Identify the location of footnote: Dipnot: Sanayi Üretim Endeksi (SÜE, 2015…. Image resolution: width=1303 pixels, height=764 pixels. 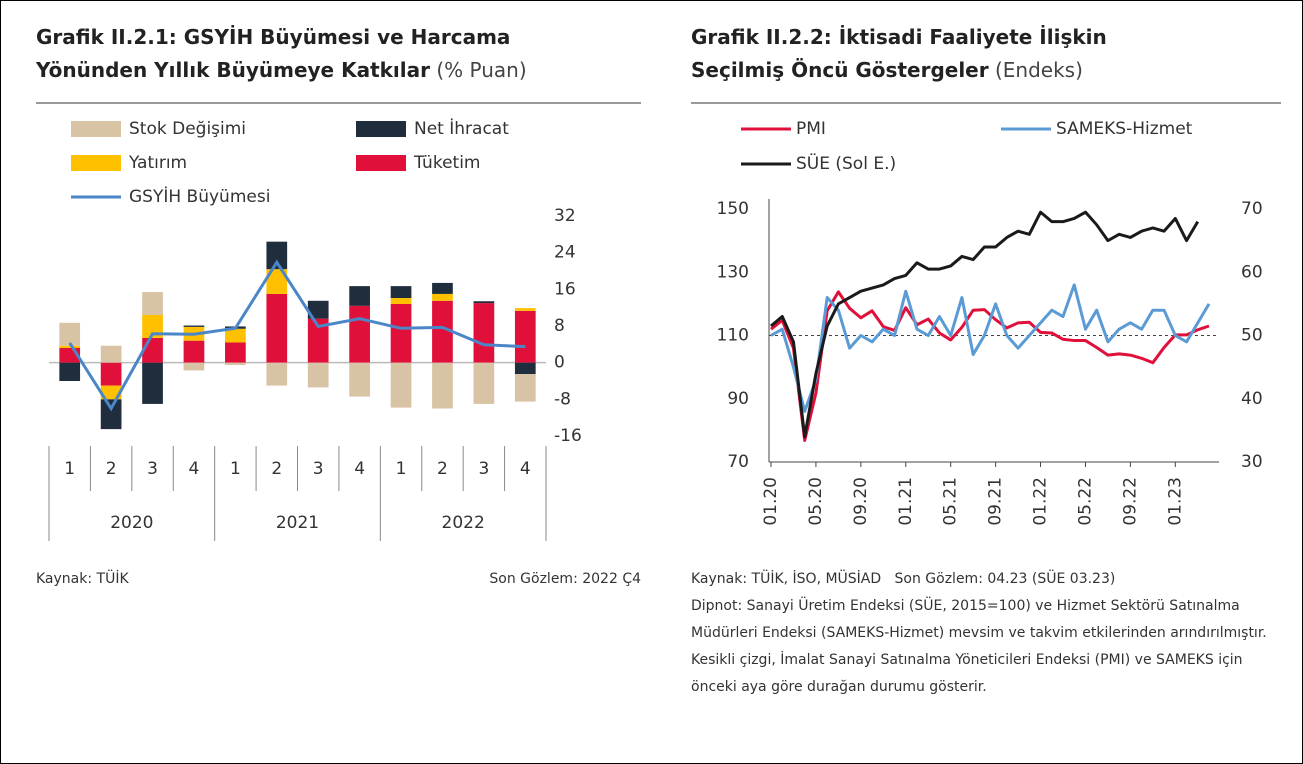
(979, 646).